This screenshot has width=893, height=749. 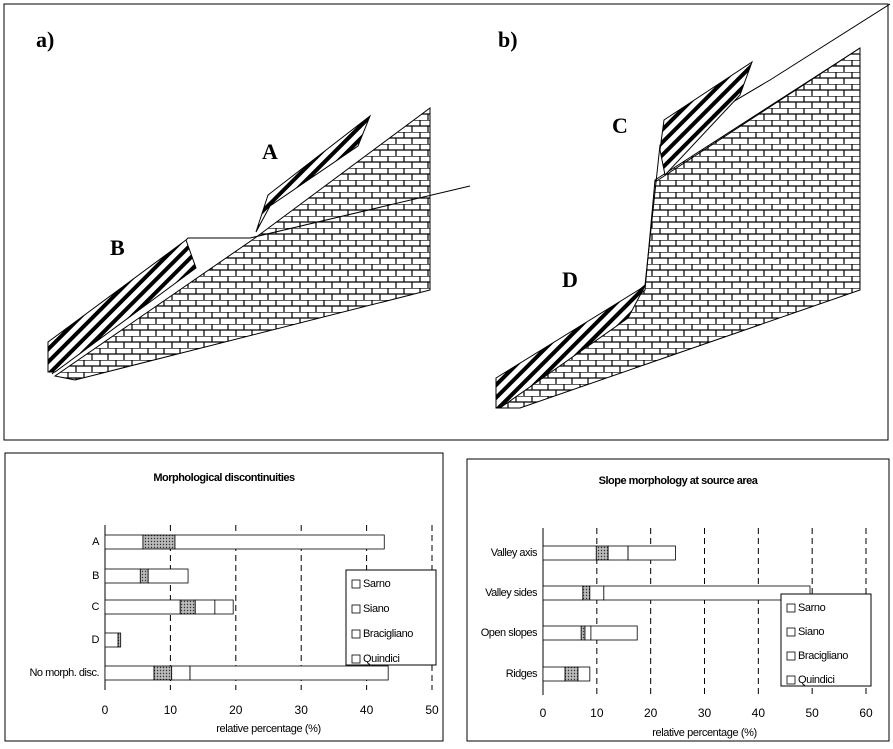 What do you see at coordinates (95, 576) in the screenshot?
I see `y-tick-label: B` at bounding box center [95, 576].